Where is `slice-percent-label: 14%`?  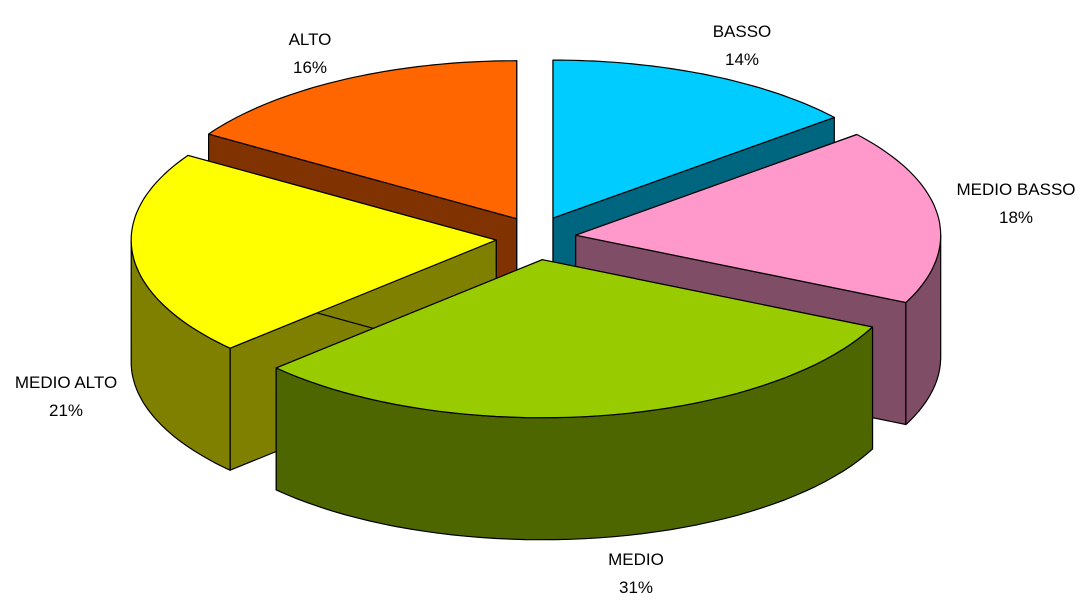
slice-percent-label: 14% is located at coordinates (742, 59).